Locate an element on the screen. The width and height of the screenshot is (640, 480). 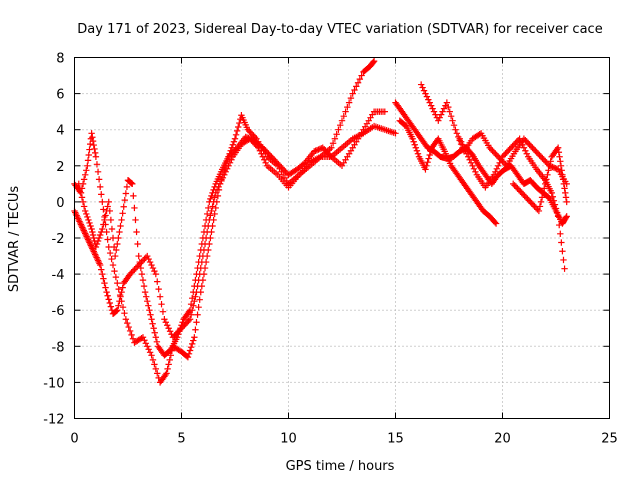
y-tick-label: 0 is located at coordinates (60, 203).